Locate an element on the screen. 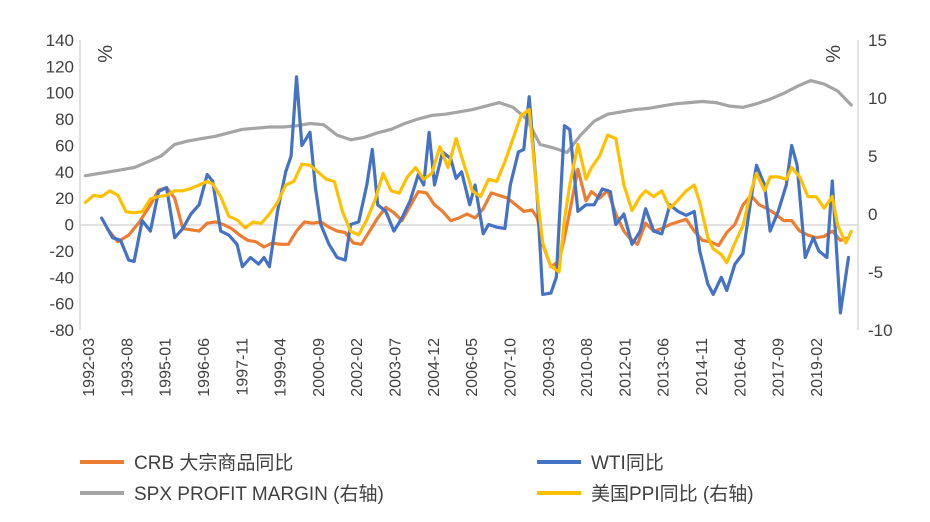 The image size is (930, 522). x-tick-label: 1992-03 is located at coordinates (89, 367).